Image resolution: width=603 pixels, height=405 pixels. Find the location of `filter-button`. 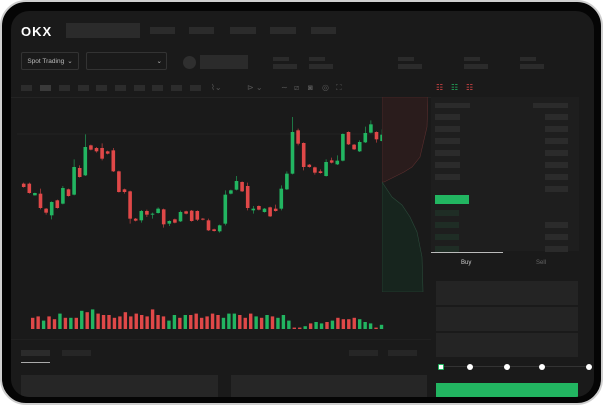

filter-button is located at coordinates (363, 353).